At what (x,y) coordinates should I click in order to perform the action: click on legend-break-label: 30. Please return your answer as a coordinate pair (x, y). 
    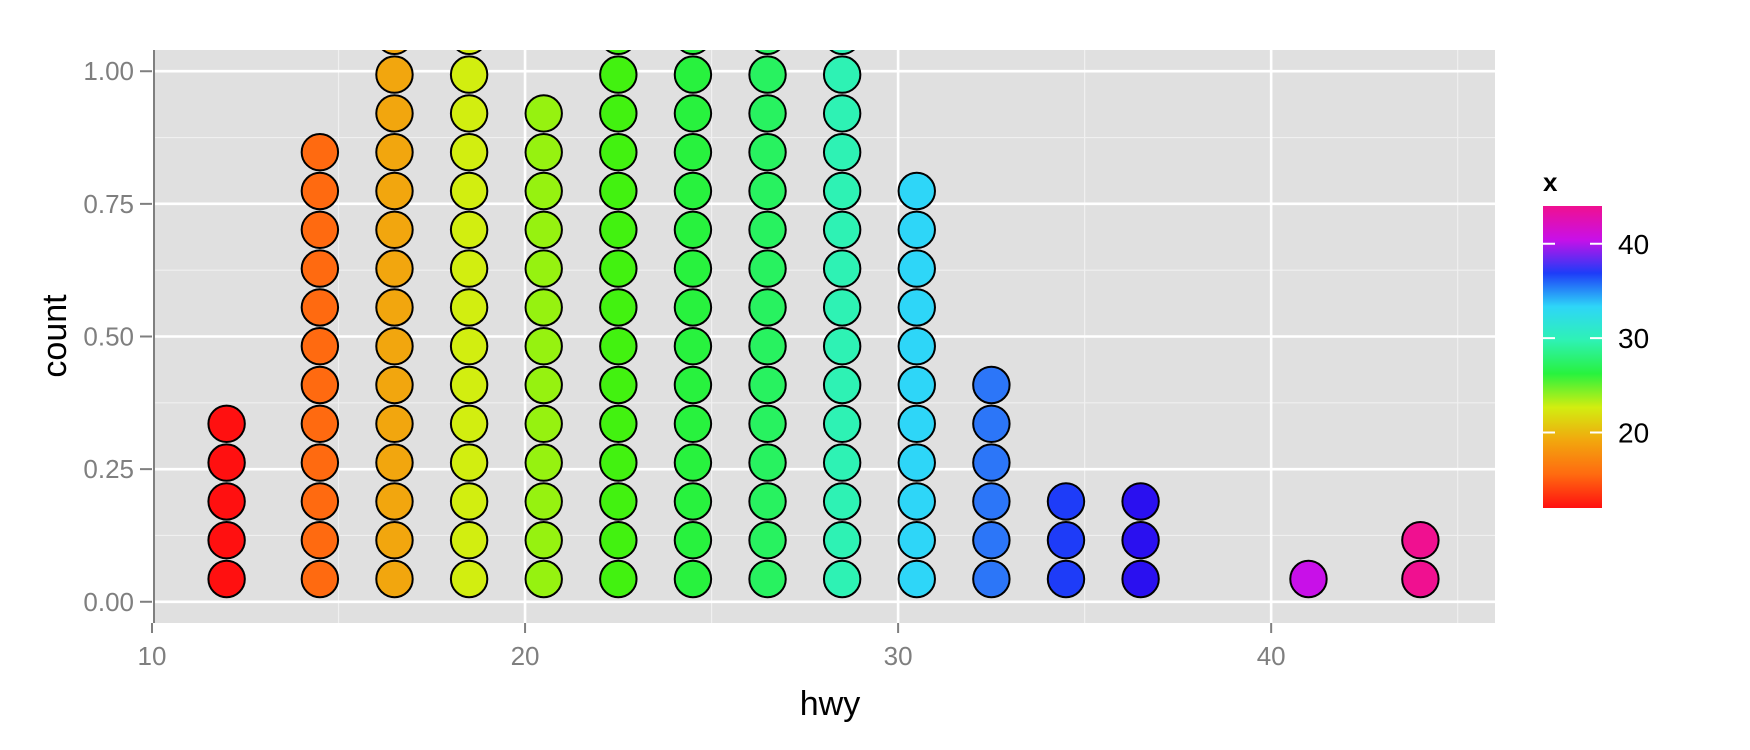
    Looking at the image, I should click on (1633, 338).